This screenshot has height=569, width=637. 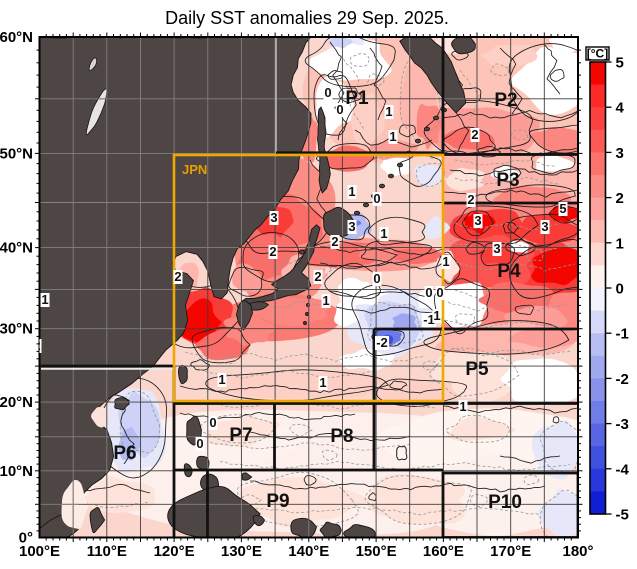 I want to click on svg-text: [°C], so click(x=597, y=54).